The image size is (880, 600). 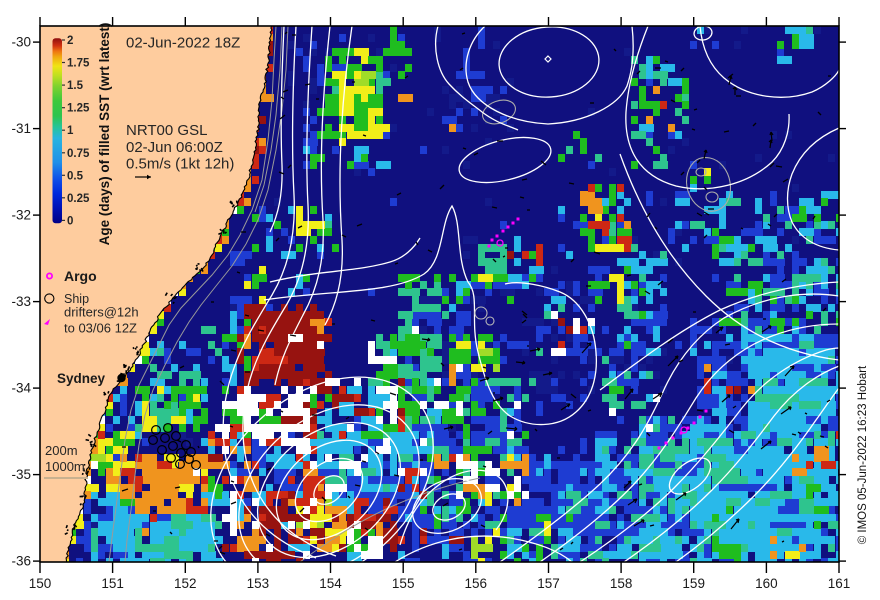 What do you see at coordinates (104, 134) in the screenshot?
I see `svg-text:Age (days) of filled SST (wrt: Age (days) of filled SST (wrt latest)` at bounding box center [104, 134].